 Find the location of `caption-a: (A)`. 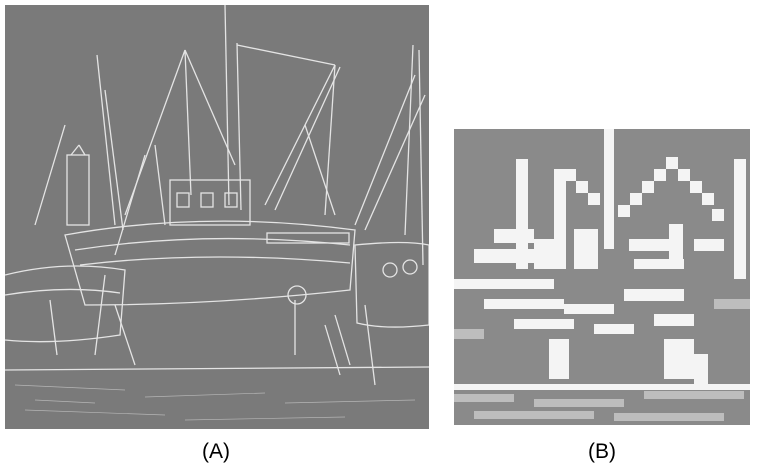

caption-a: (A) is located at coordinates (216, 451).